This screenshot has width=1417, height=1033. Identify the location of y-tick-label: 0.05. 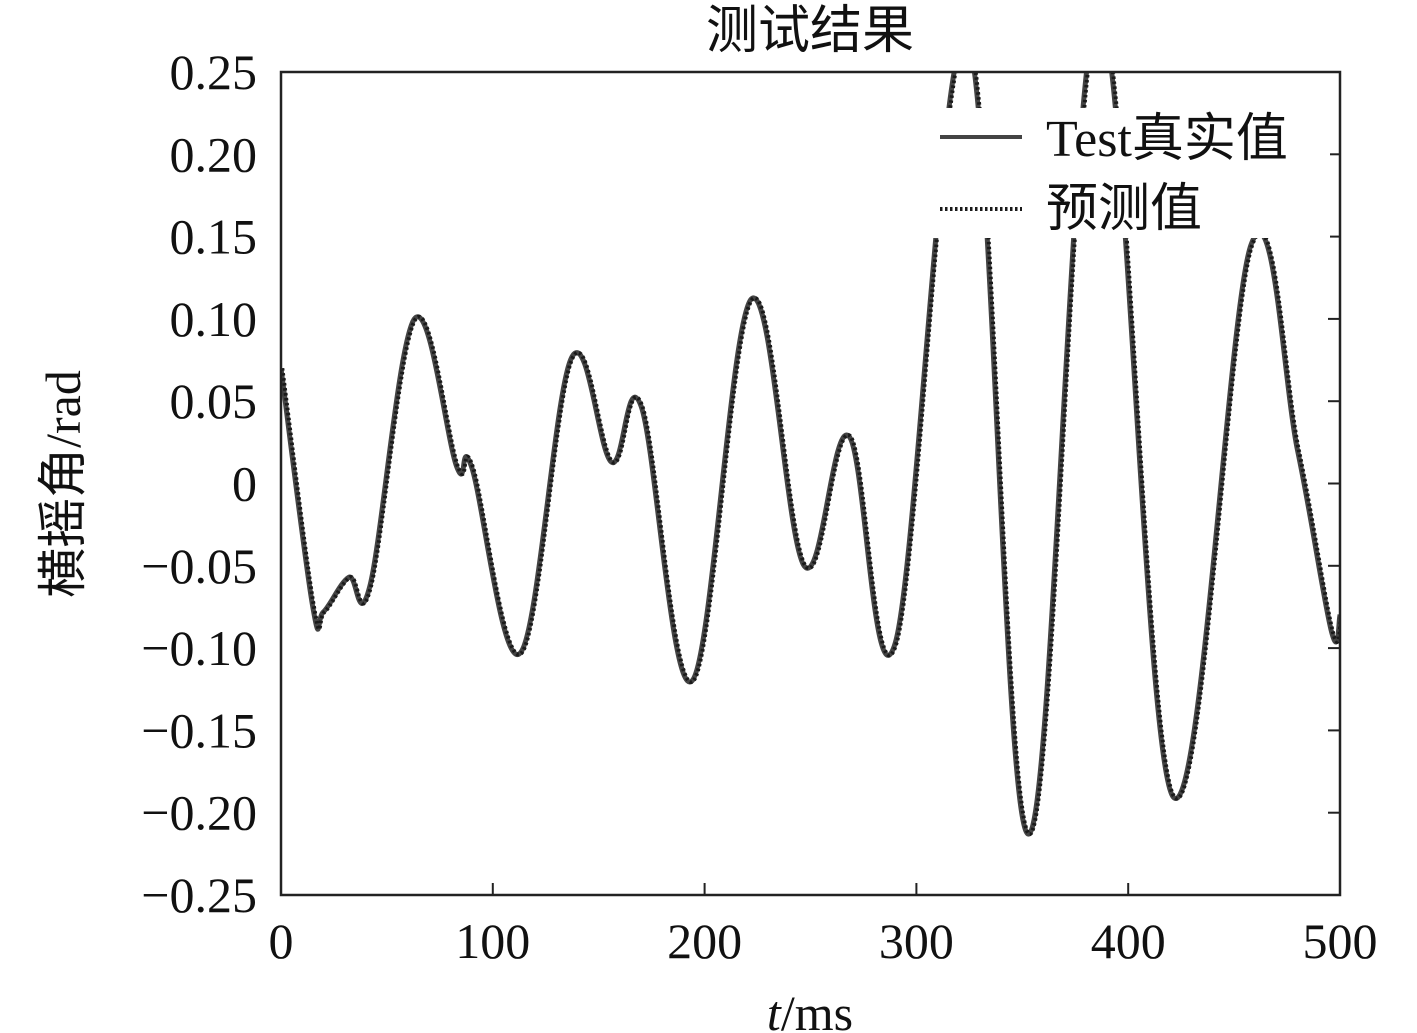
(214, 401).